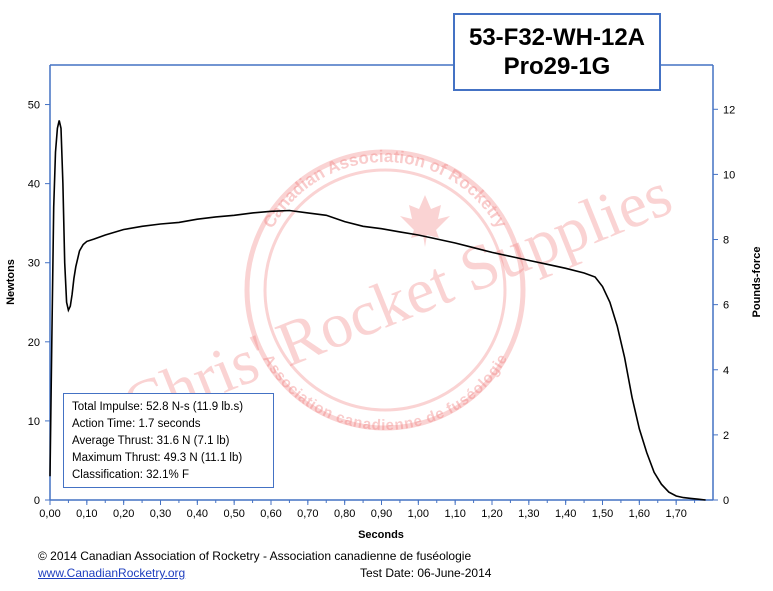 This screenshot has width=773, height=591. I want to click on y-tick-label: 10, so click(34, 422).